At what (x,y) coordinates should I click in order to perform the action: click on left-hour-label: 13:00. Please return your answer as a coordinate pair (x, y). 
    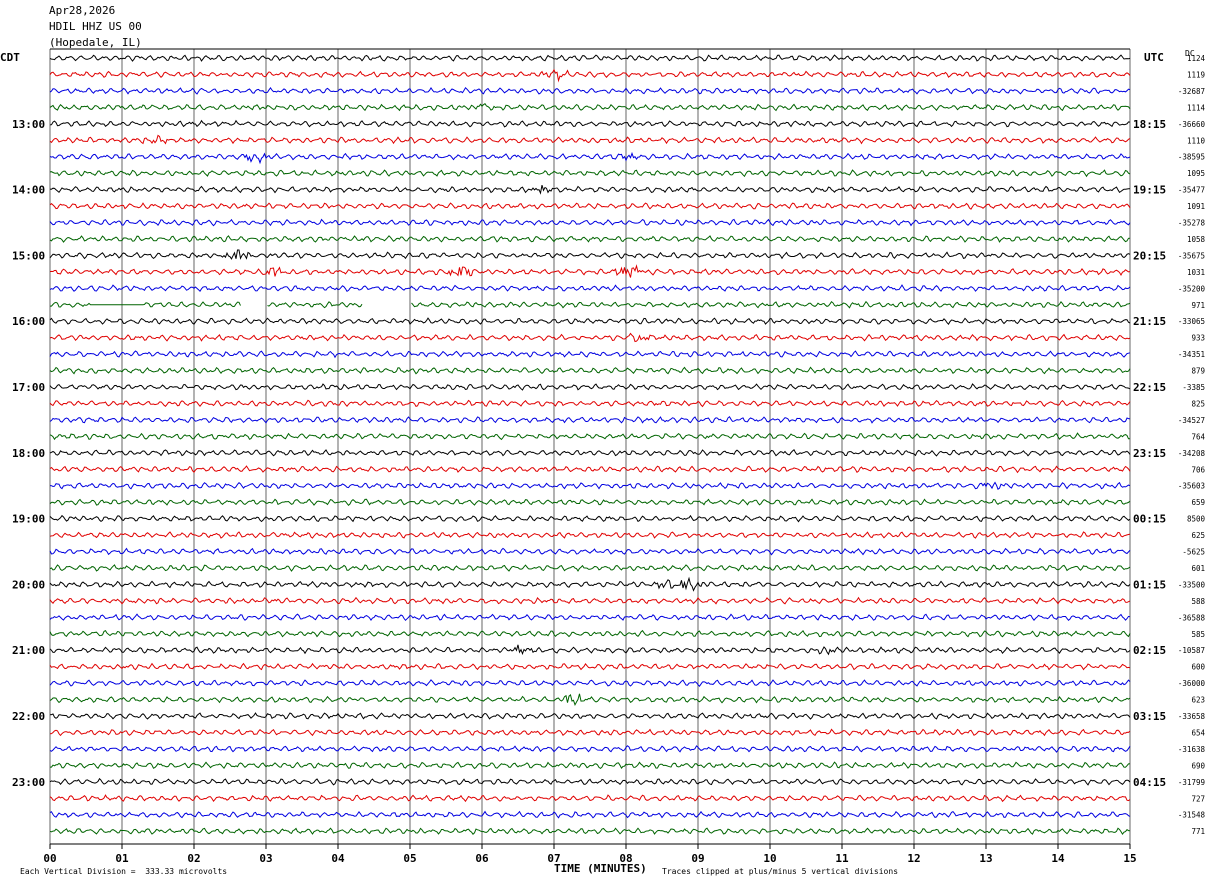
    Looking at the image, I should click on (28, 124).